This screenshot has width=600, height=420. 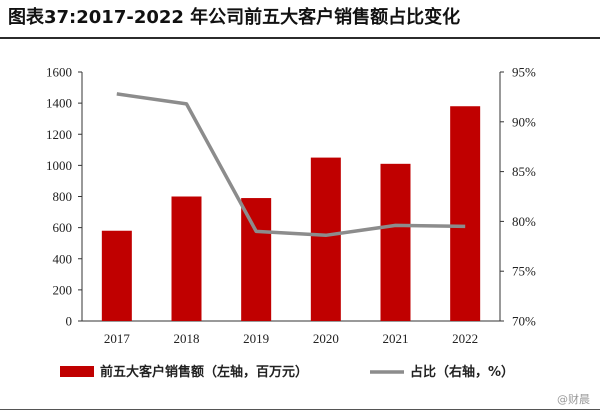 What do you see at coordinates (524, 171) in the screenshot?
I see `right-tick-label: 85%` at bounding box center [524, 171].